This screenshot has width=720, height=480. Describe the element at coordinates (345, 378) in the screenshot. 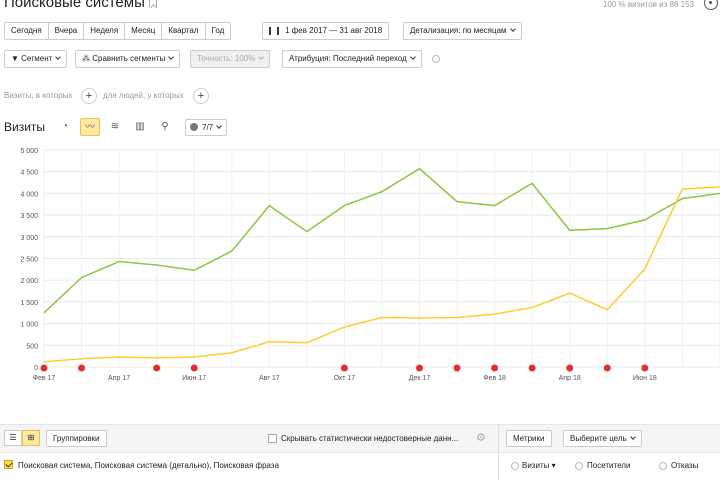

I see `x-tick-label: Окт 17` at that location.